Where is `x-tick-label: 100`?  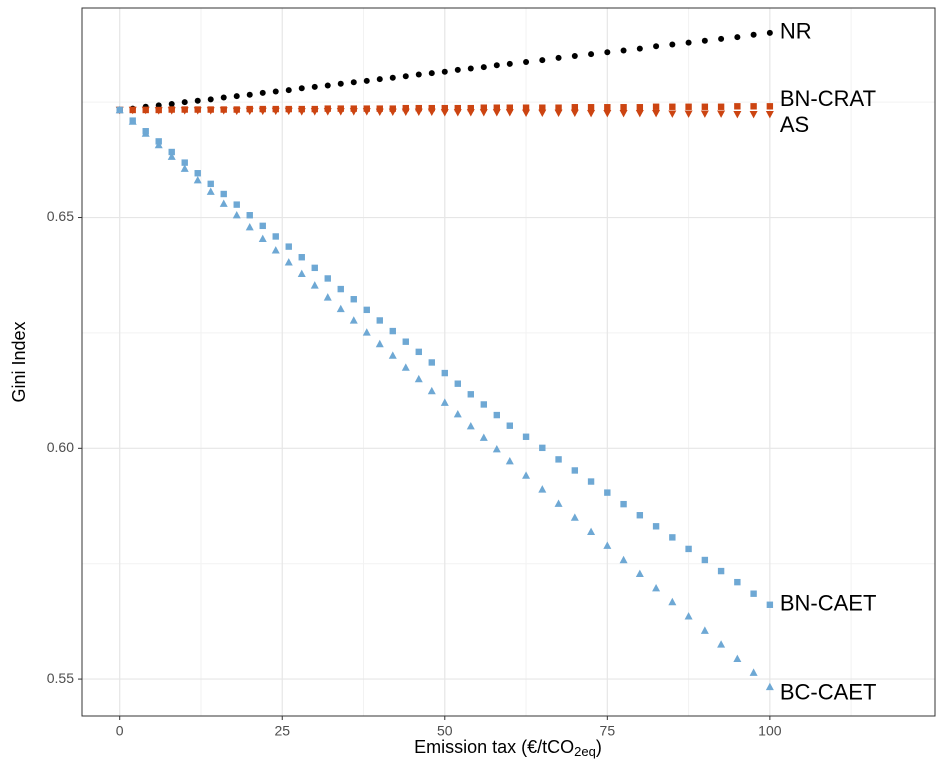
x-tick-label: 100 is located at coordinates (770, 731).